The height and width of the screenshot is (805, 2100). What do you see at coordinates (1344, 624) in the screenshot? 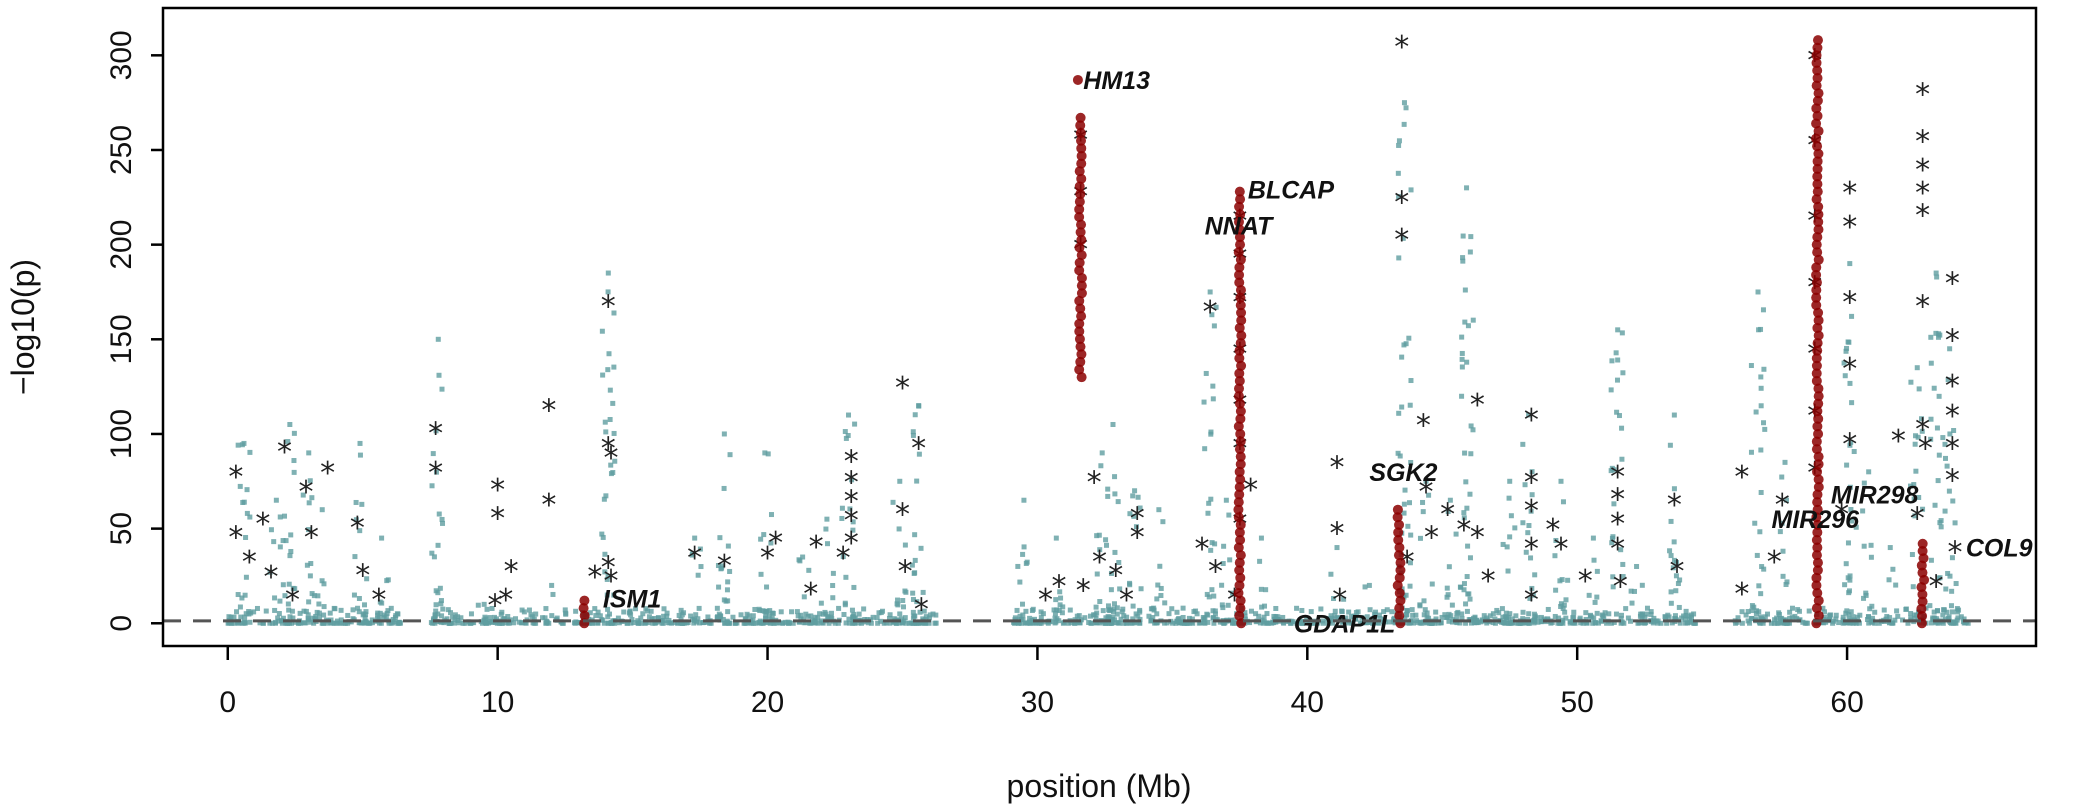
I see `gene-label: GDAP1L` at bounding box center [1344, 624].